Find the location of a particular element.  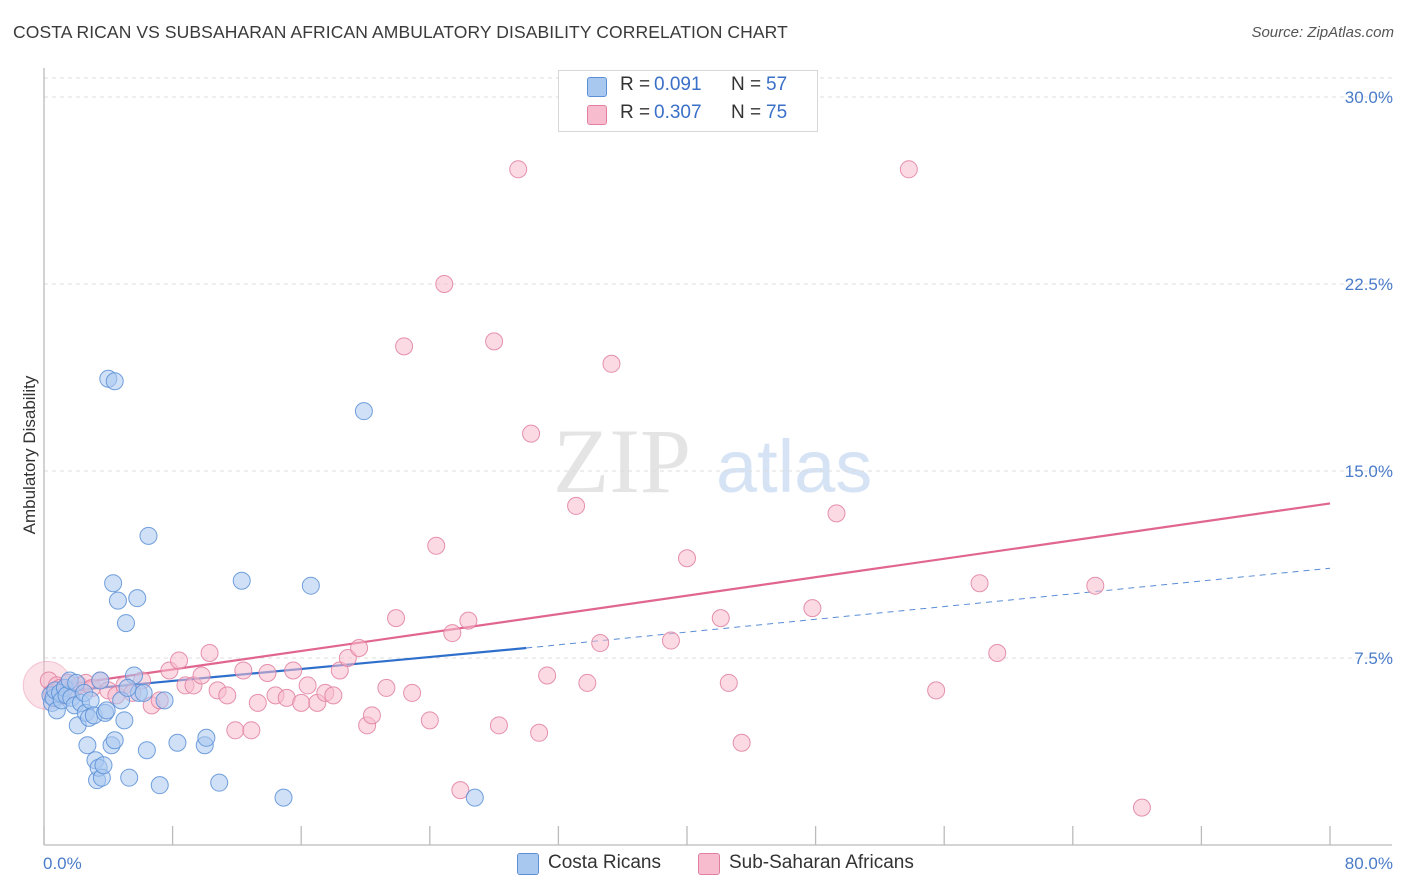

legend-n-value: 57 is located at coordinates (777, 84).